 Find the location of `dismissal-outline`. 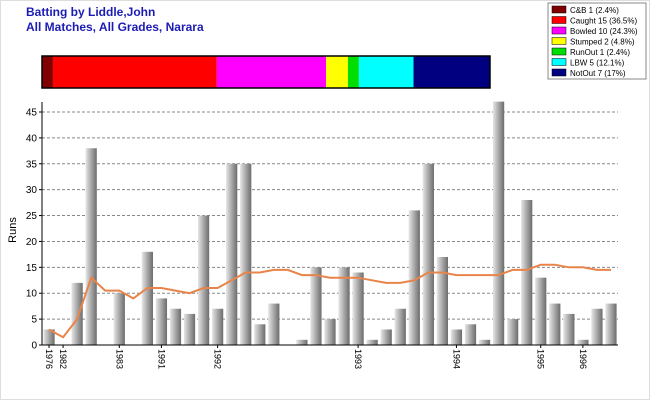

dismissal-outline is located at coordinates (266, 72).